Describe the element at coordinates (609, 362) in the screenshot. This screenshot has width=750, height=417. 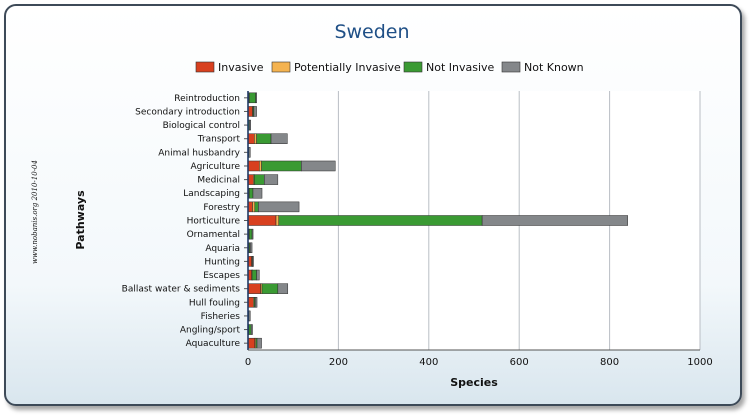
I see `x-tick-label: 800` at that location.